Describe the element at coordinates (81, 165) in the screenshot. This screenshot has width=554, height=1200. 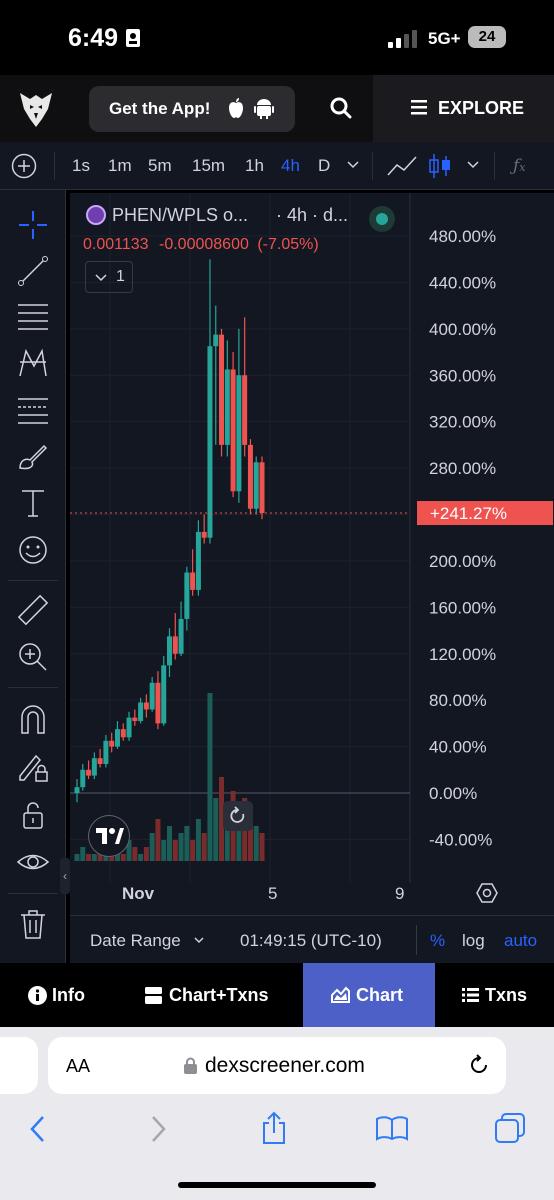
I see `timeframe-1s: 1s` at that location.